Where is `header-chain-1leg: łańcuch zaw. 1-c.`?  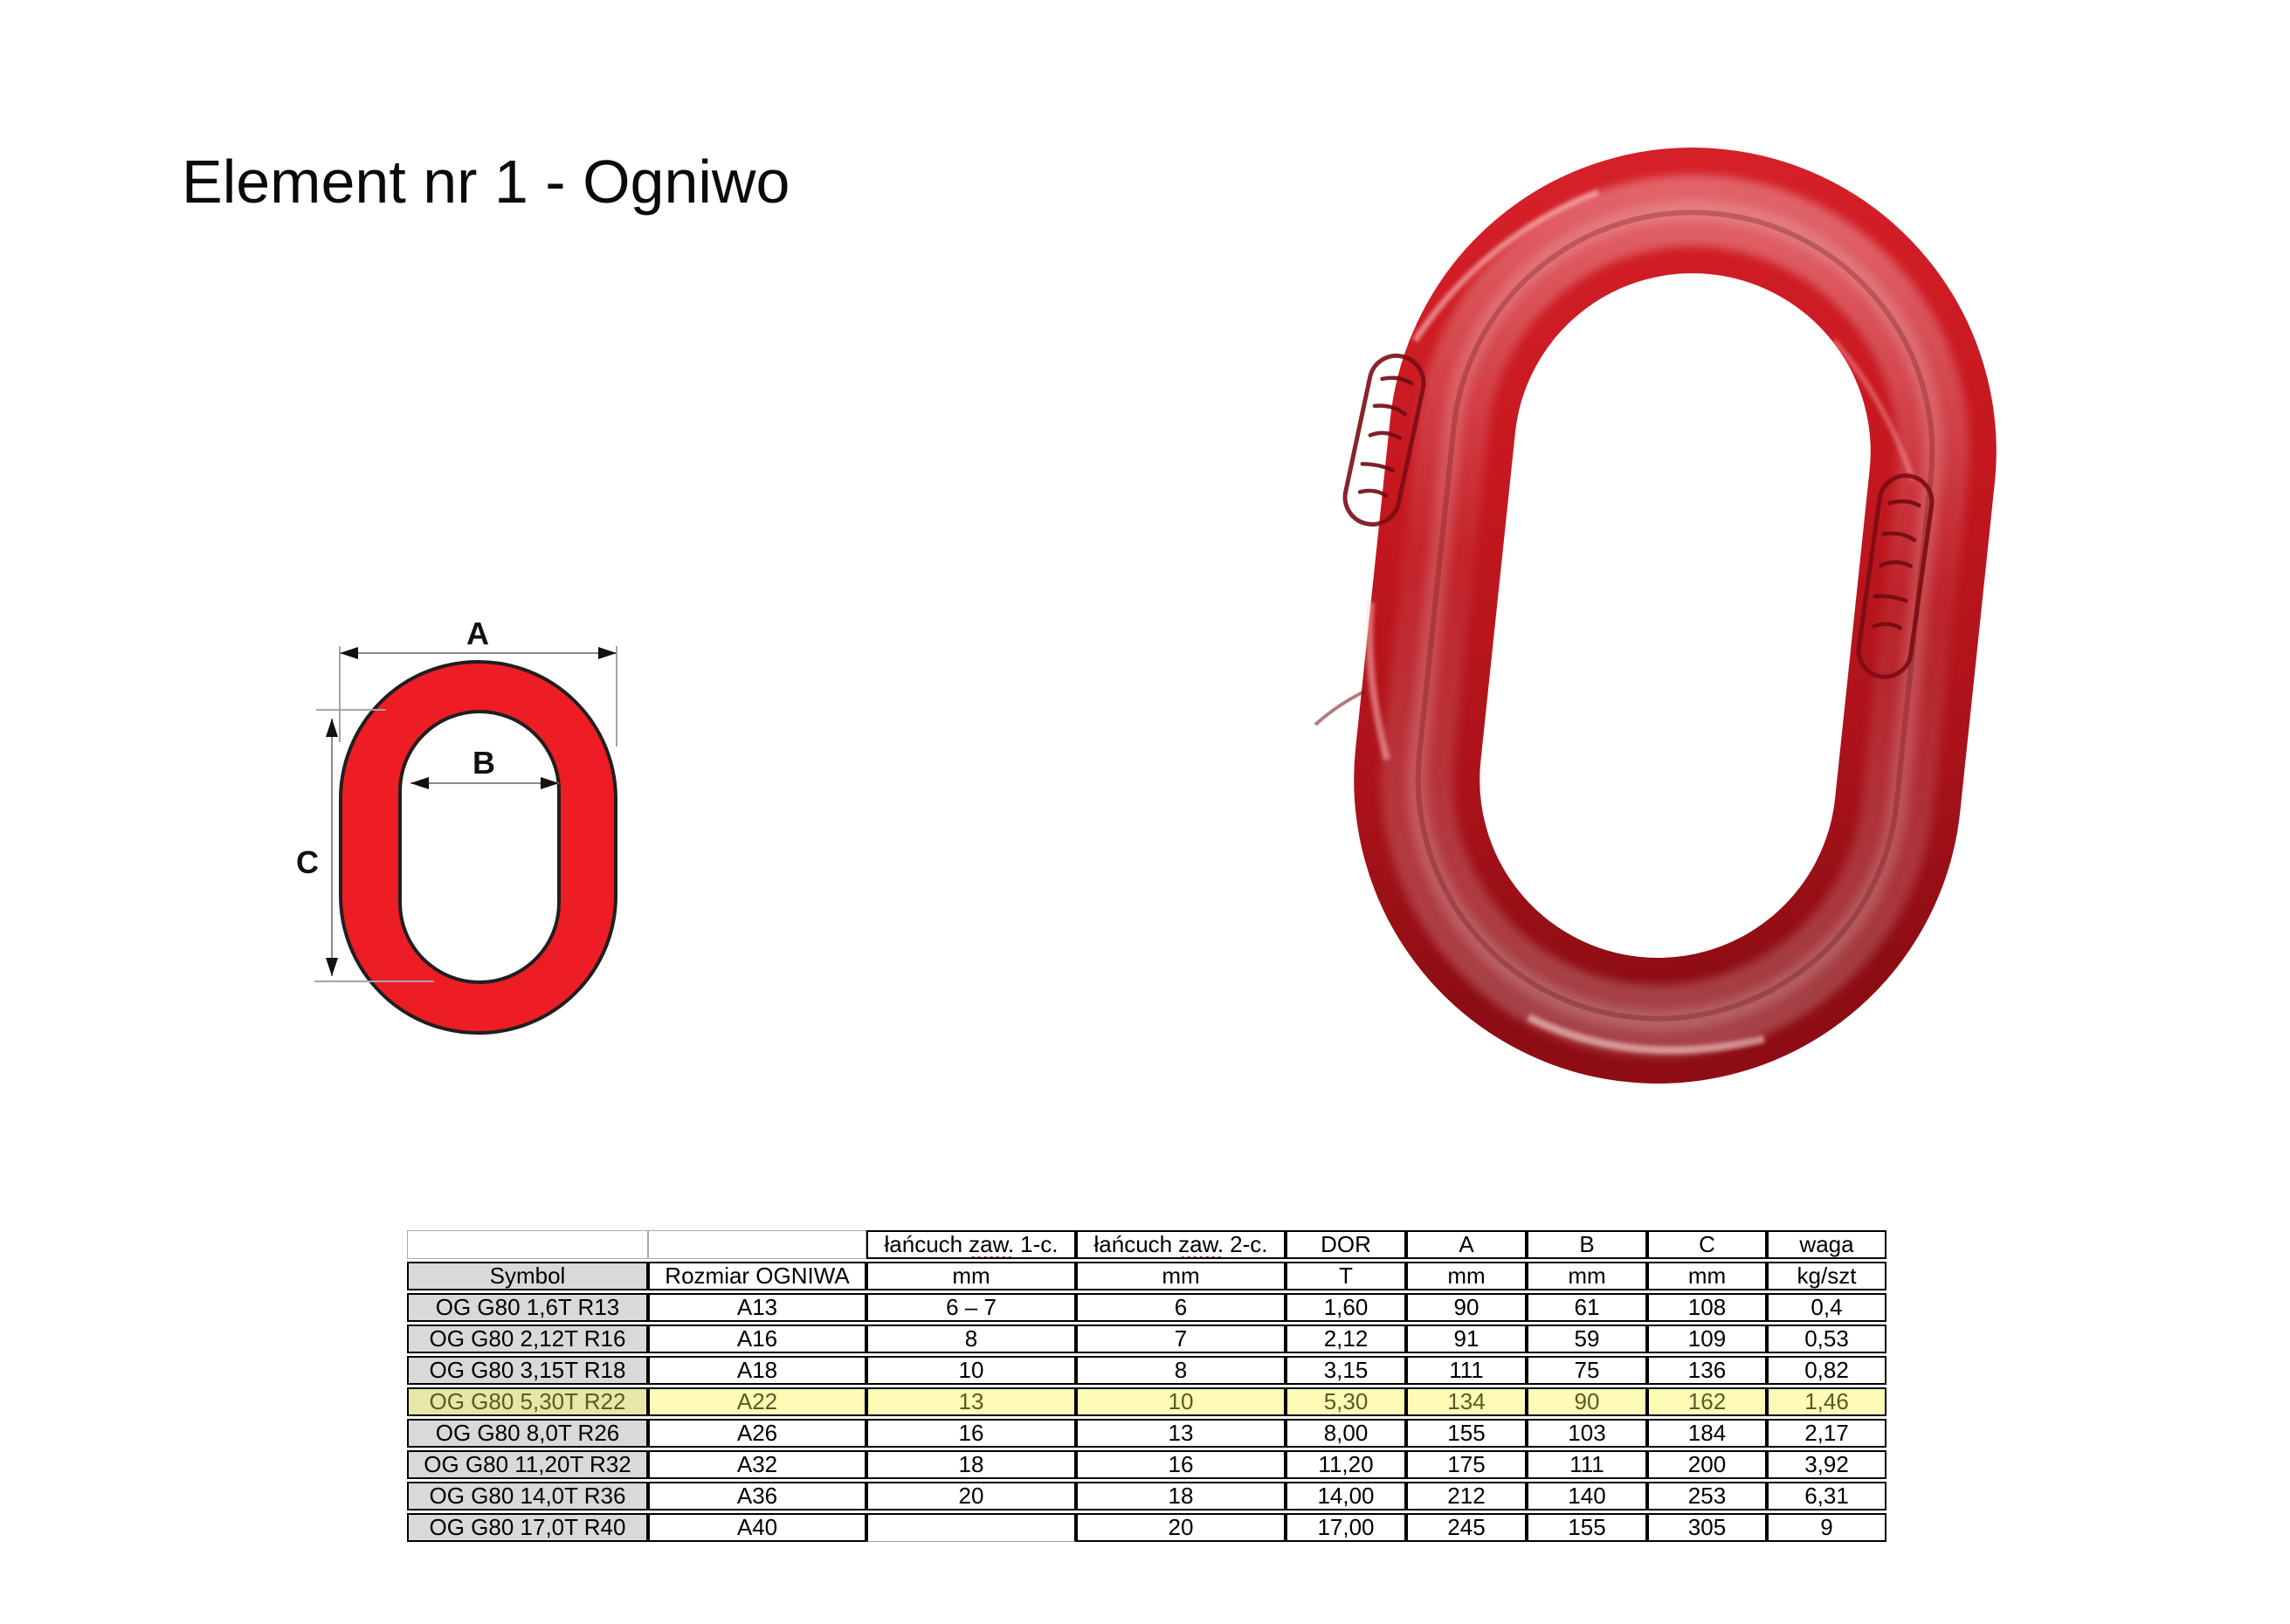
header-chain-1leg: łańcuch zaw. 1-c. is located at coordinates (971, 1244).